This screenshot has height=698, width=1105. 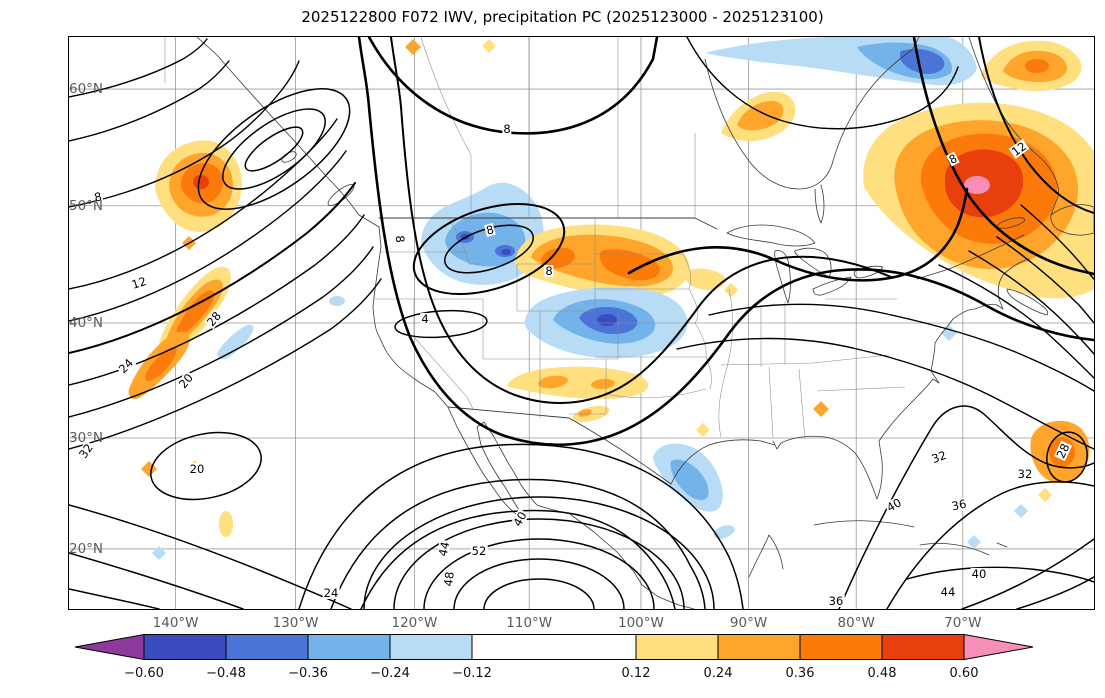 I want to click on coastline-gulf-atlantic, so click(x=850, y=379).